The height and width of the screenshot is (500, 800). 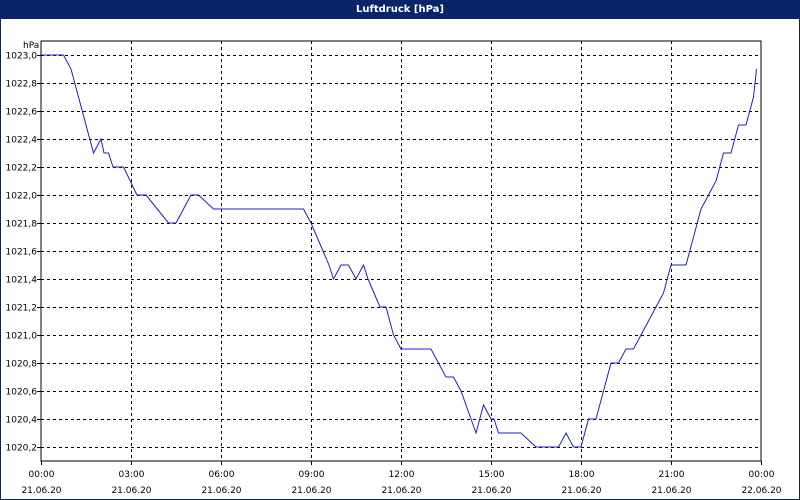 What do you see at coordinates (22, 169) in the screenshot?
I see `y-tick-label: 1022,2` at bounding box center [22, 169].